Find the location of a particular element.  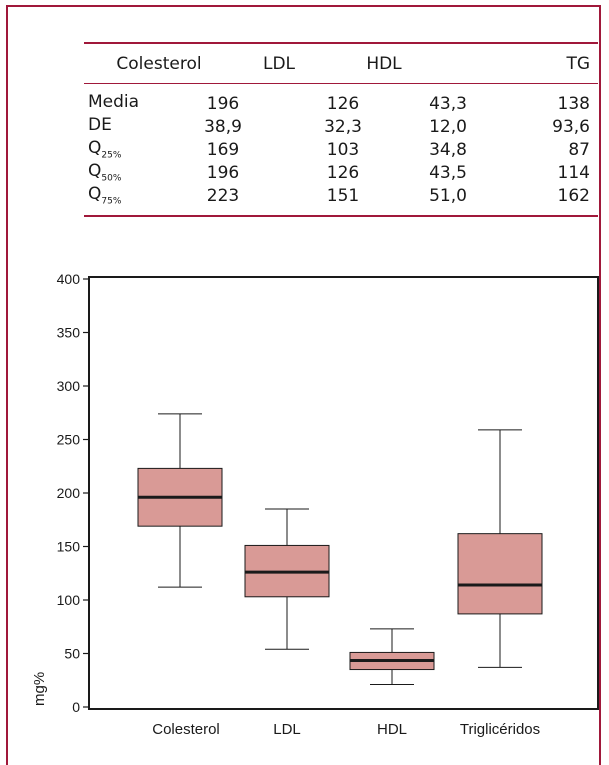

x-tick-label-hdl: HDL is located at coordinates (392, 729).